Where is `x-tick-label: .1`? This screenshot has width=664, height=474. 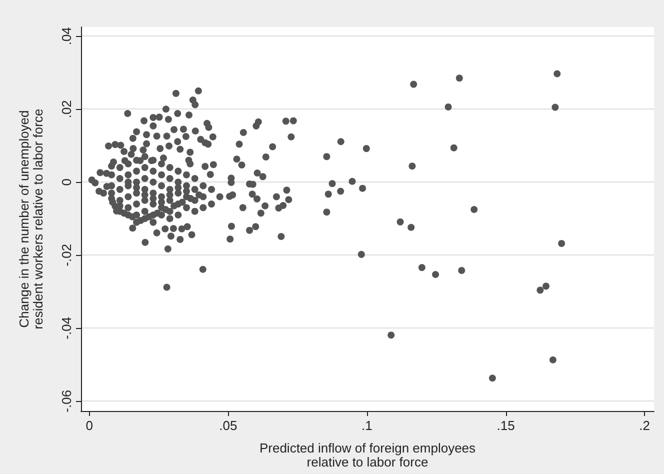
x-tick-label: .1 is located at coordinates (367, 425).